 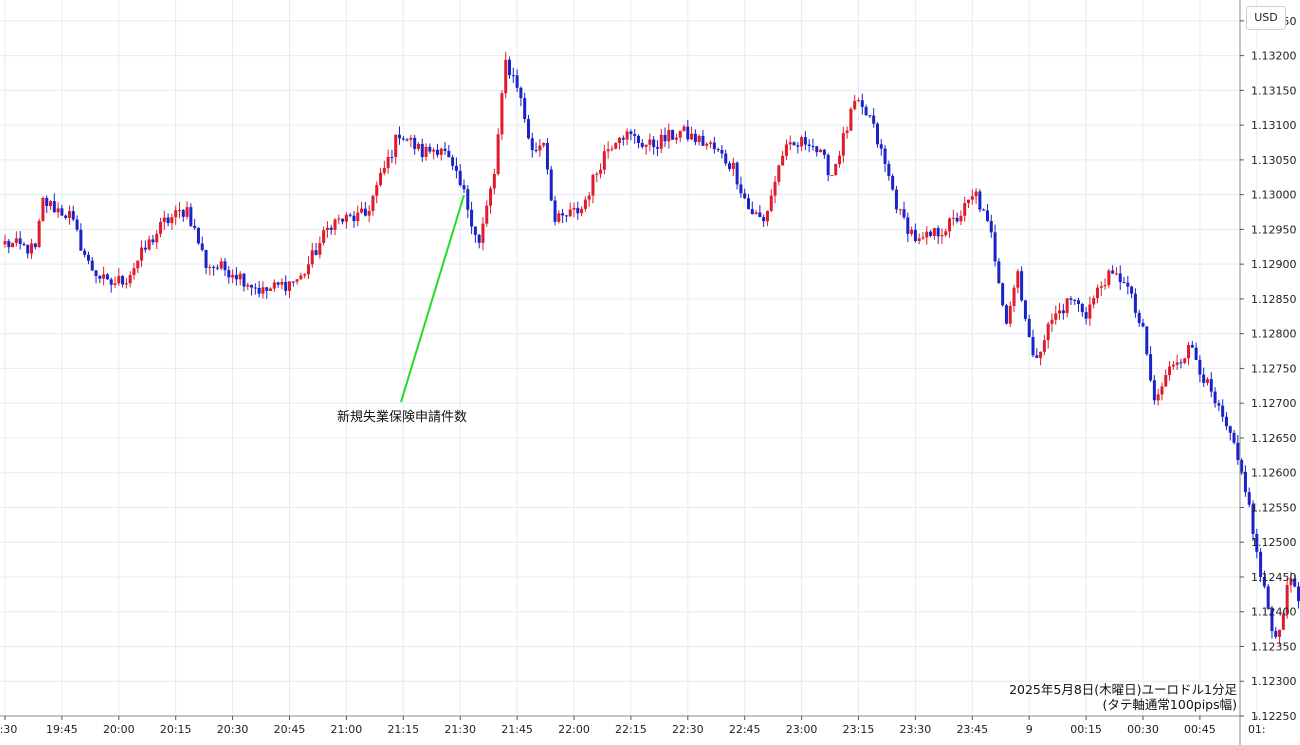 What do you see at coordinates (402, 417) in the screenshot?
I see `annotation-label: 新規失業保険申請件数` at bounding box center [402, 417].